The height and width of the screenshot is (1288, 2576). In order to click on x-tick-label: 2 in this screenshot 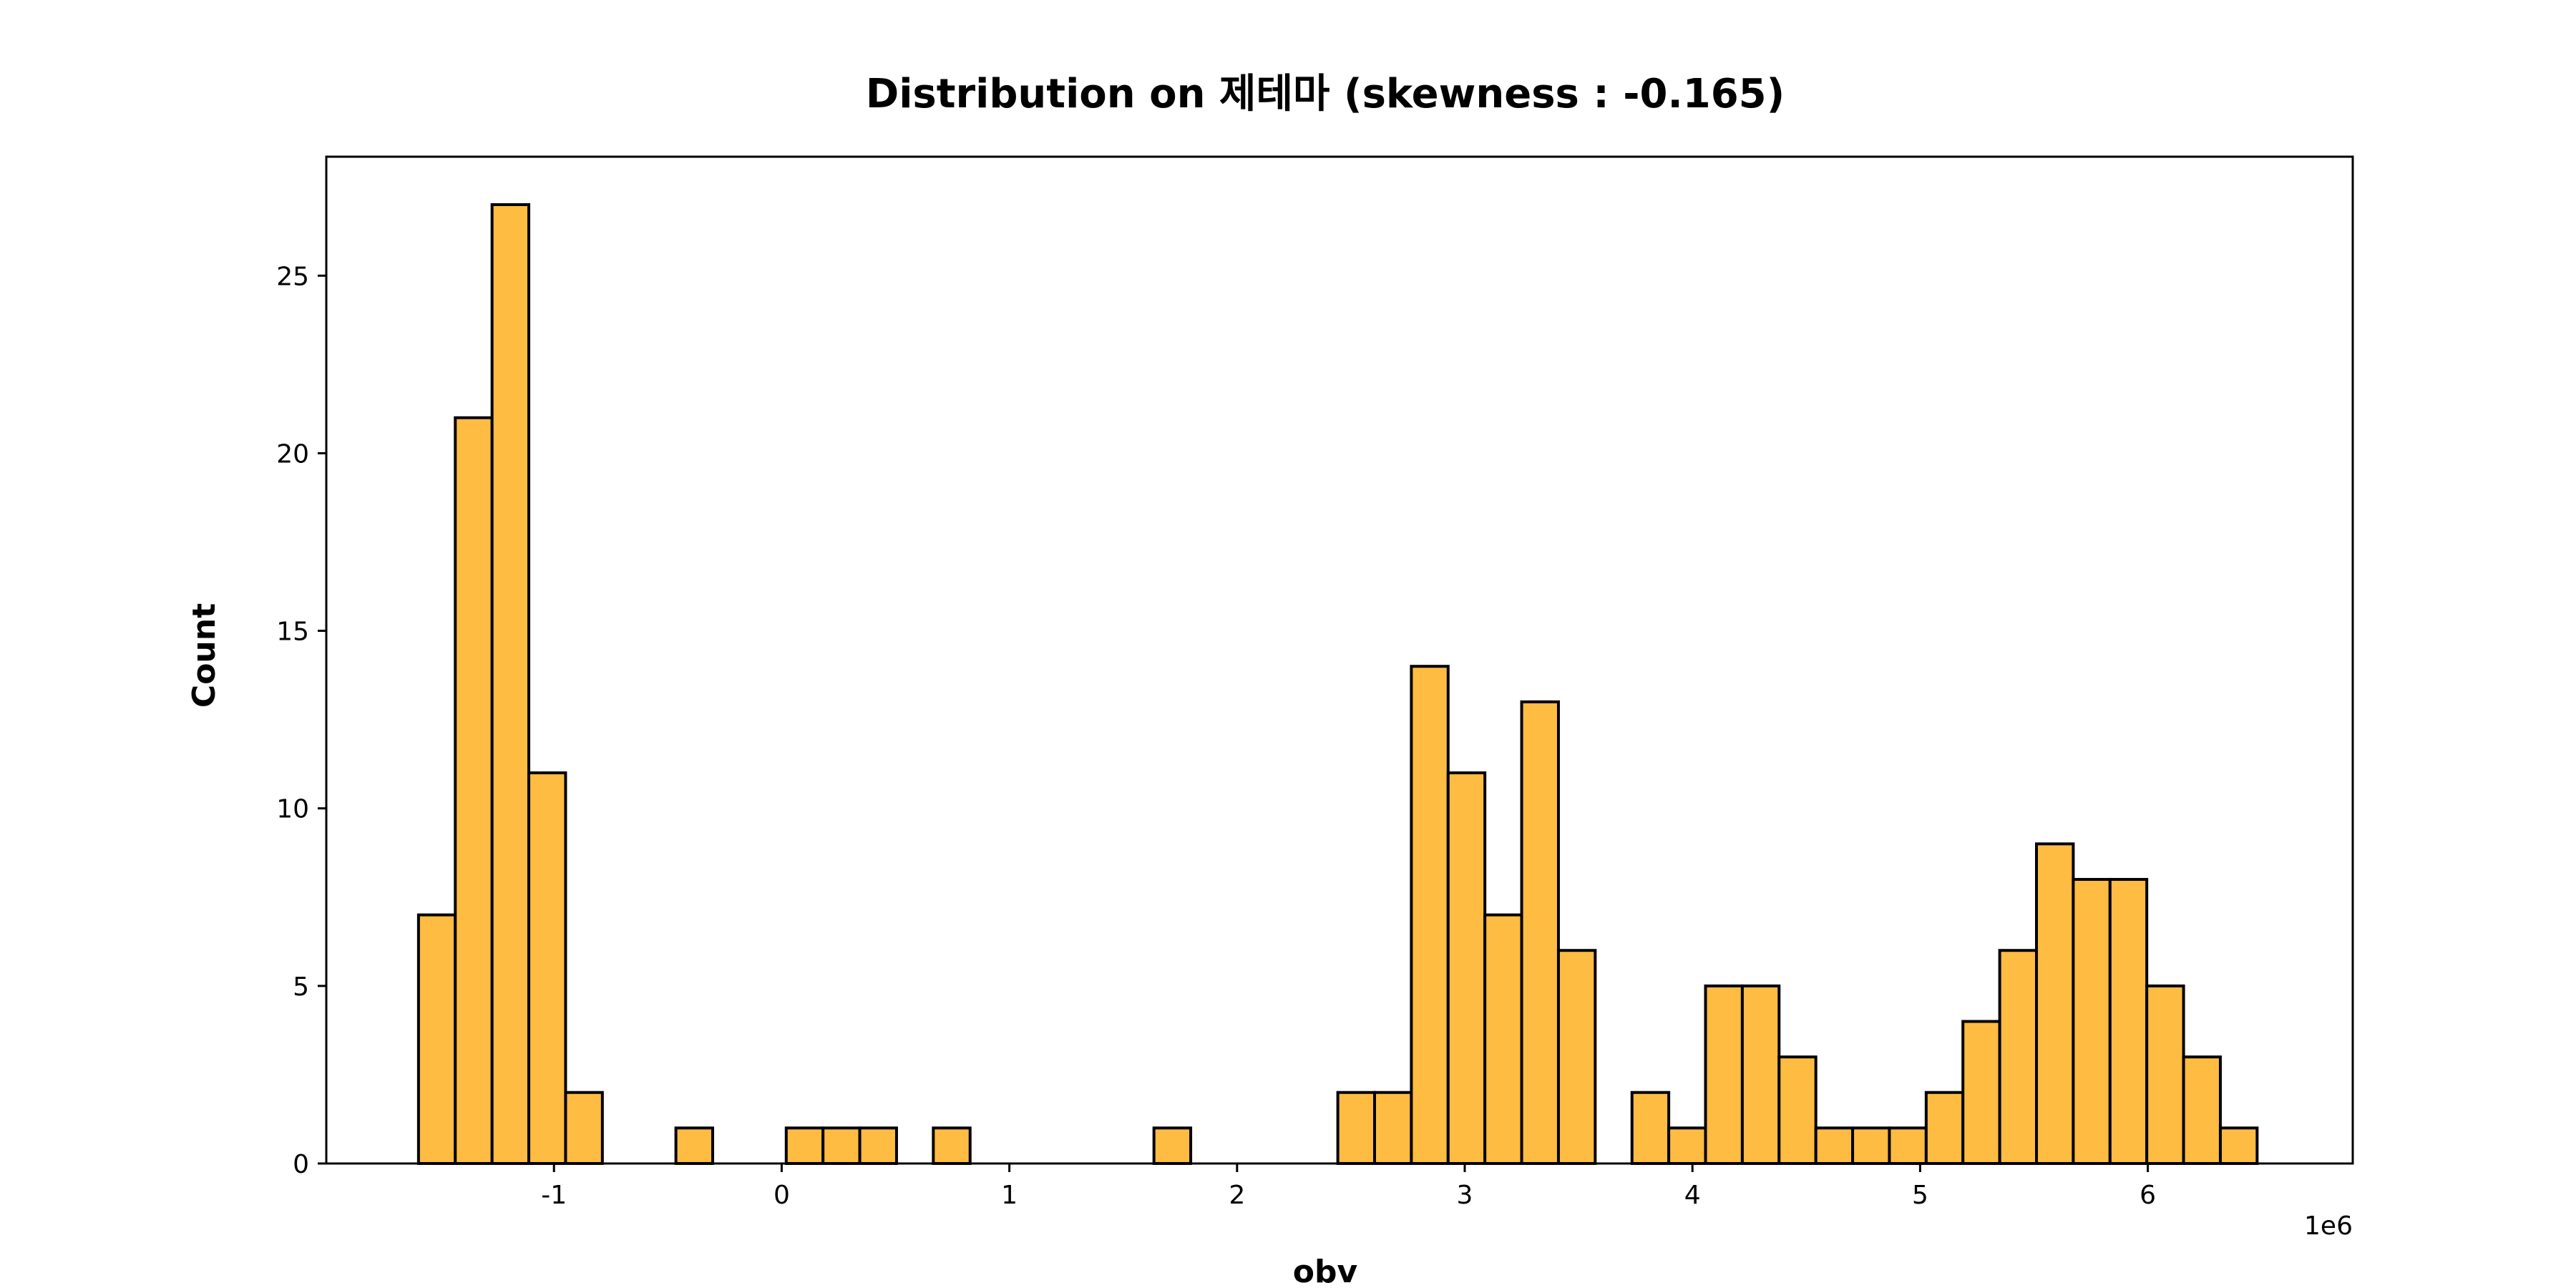, I will do `click(1237, 1195)`.